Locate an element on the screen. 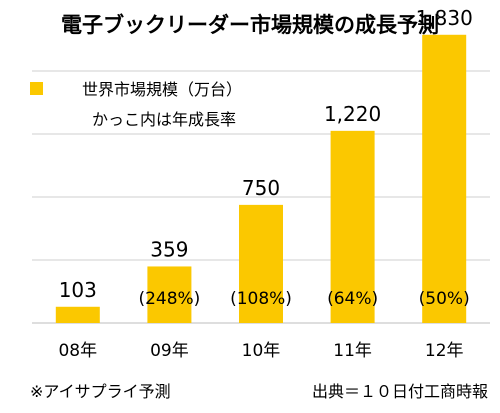 The width and height of the screenshot is (500, 413). bar-value-label: 1,220 is located at coordinates (352, 114).